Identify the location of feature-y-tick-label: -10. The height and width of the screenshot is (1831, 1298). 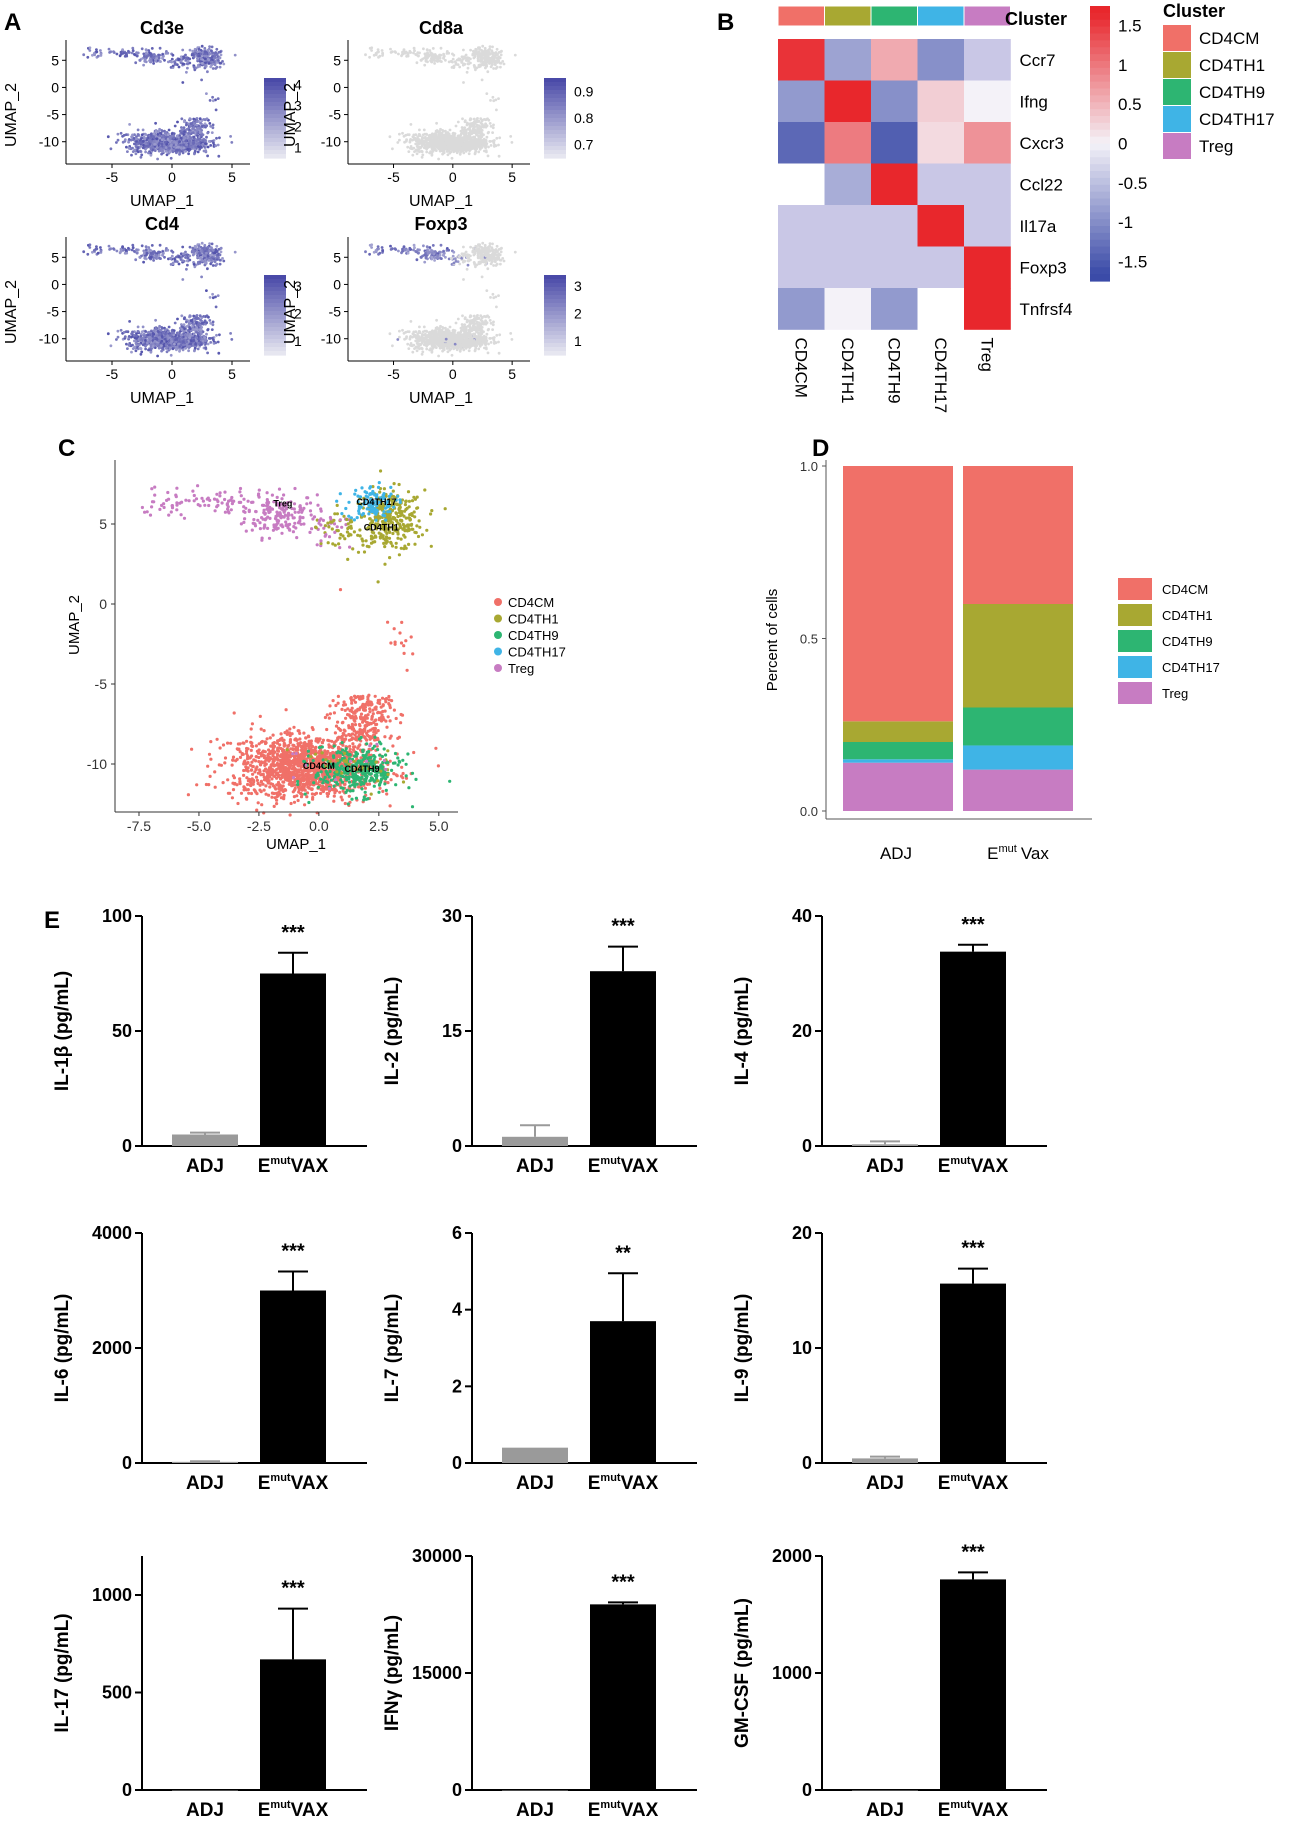
(331, 142).